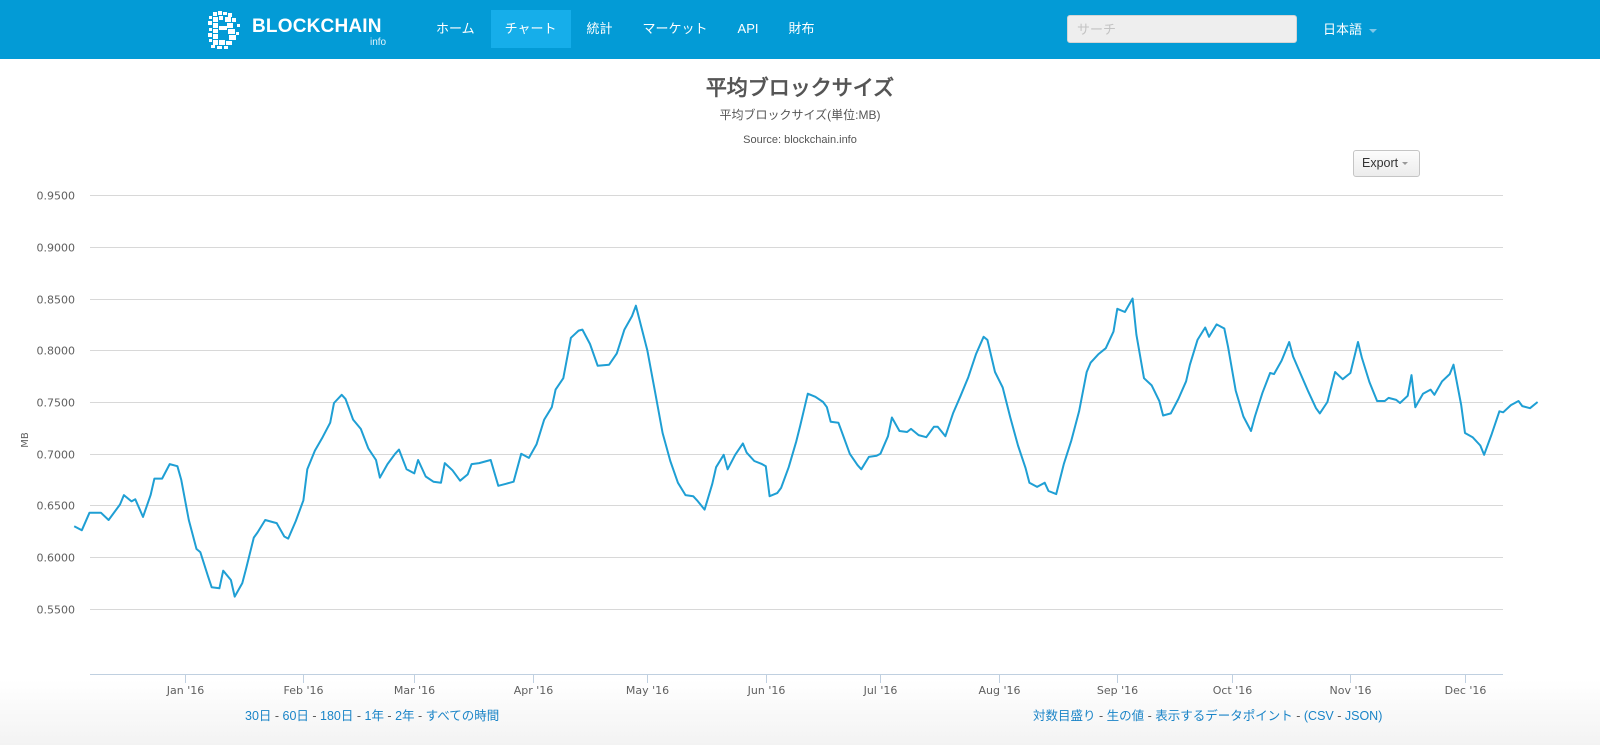  What do you see at coordinates (1117, 690) in the screenshot?
I see `x-tick-label: Sep '16` at bounding box center [1117, 690].